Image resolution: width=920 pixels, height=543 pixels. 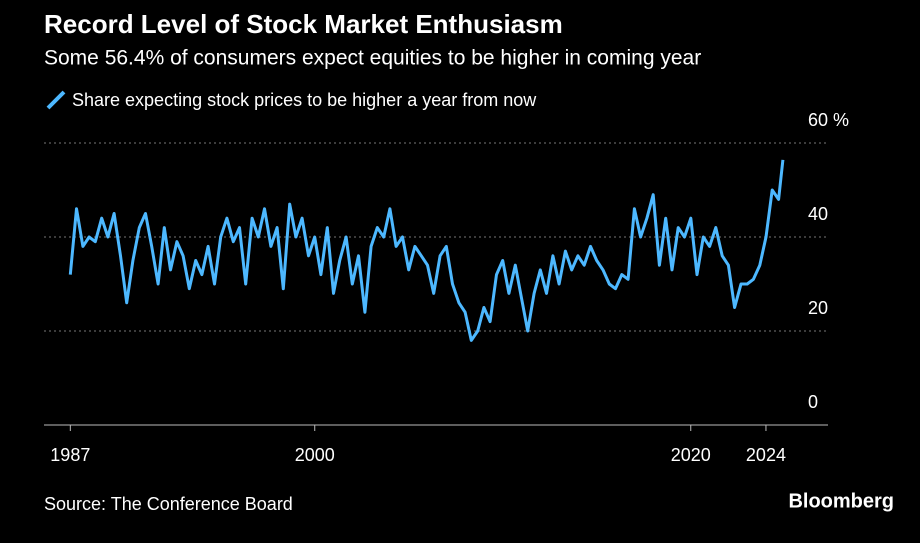 I want to click on y-tick-label: 60 %, so click(x=828, y=120).